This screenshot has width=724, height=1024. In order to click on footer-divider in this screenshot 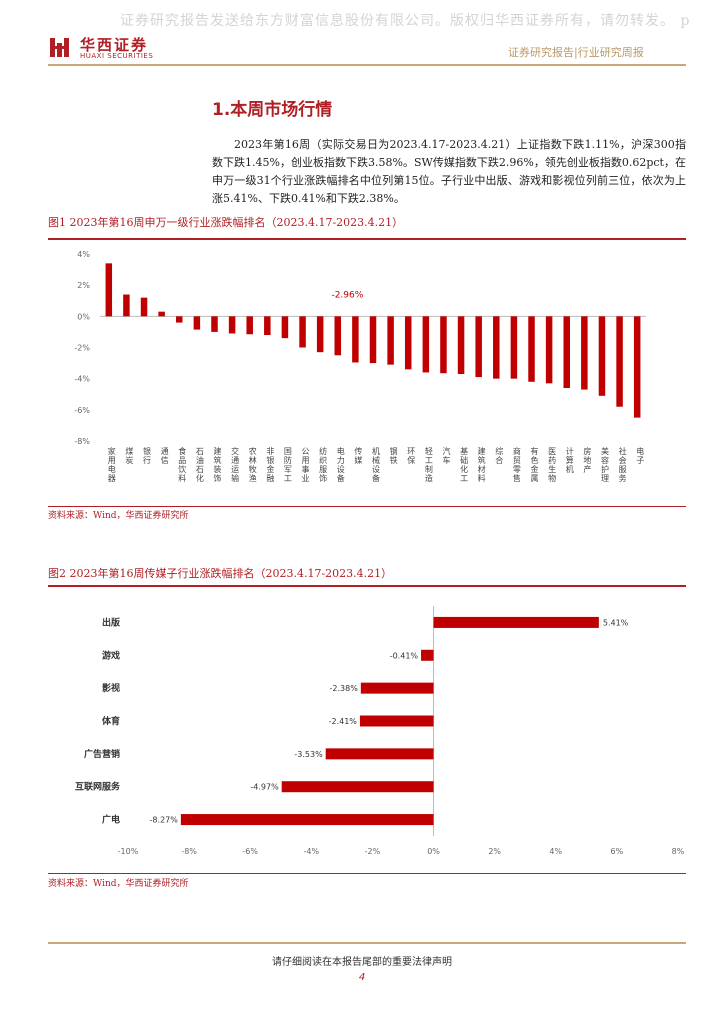, I will do `click(367, 943)`.